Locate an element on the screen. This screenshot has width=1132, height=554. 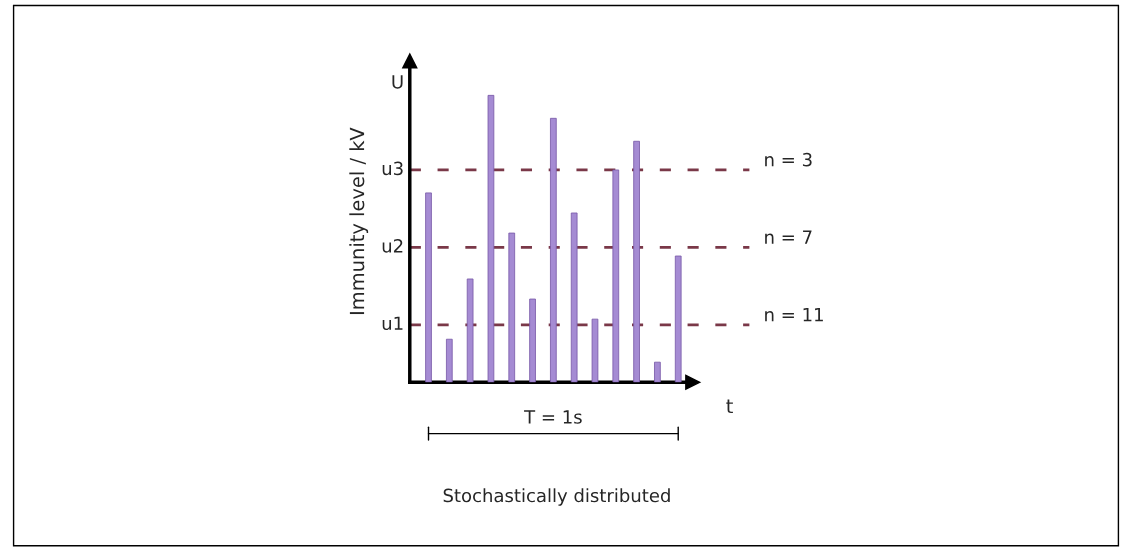
ref-line-label: u2 is located at coordinates (392, 246).